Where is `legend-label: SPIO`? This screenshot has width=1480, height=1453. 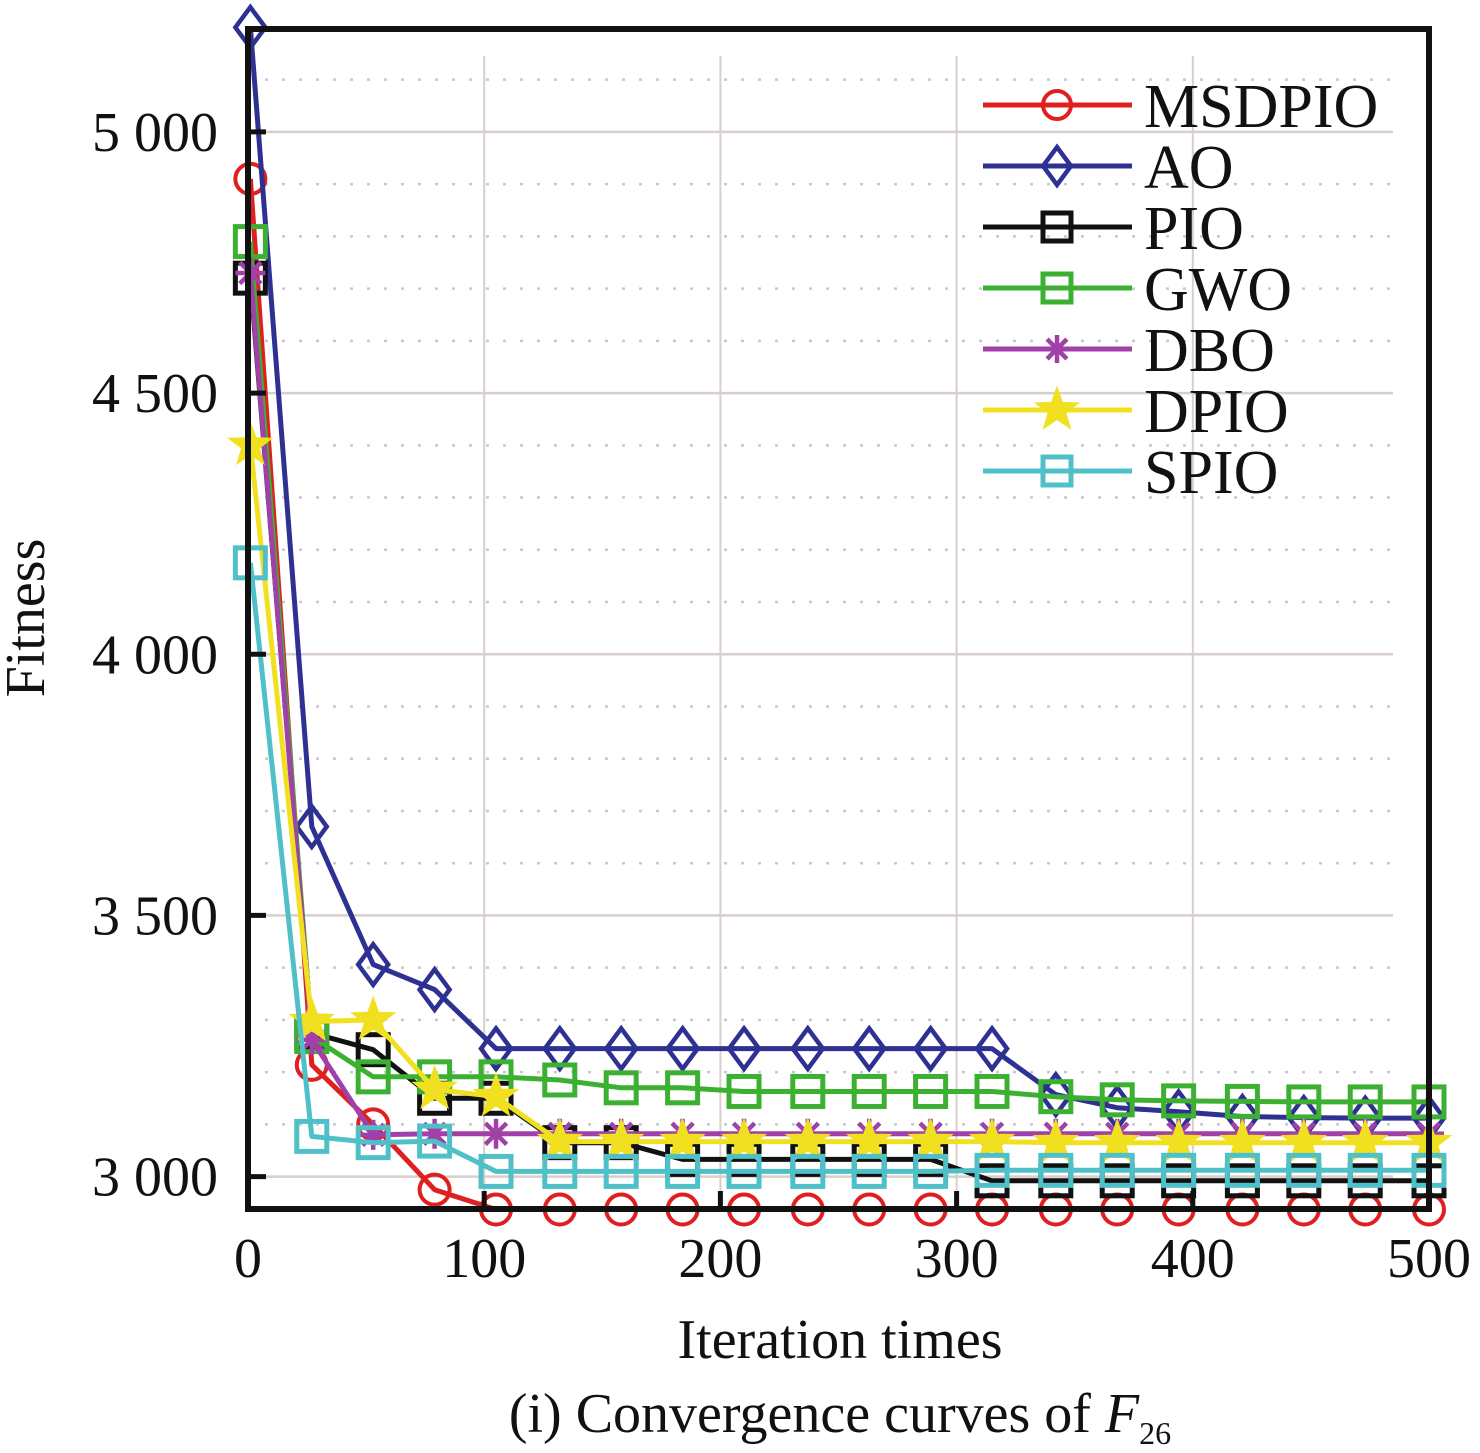 legend-label: SPIO is located at coordinates (1211, 473).